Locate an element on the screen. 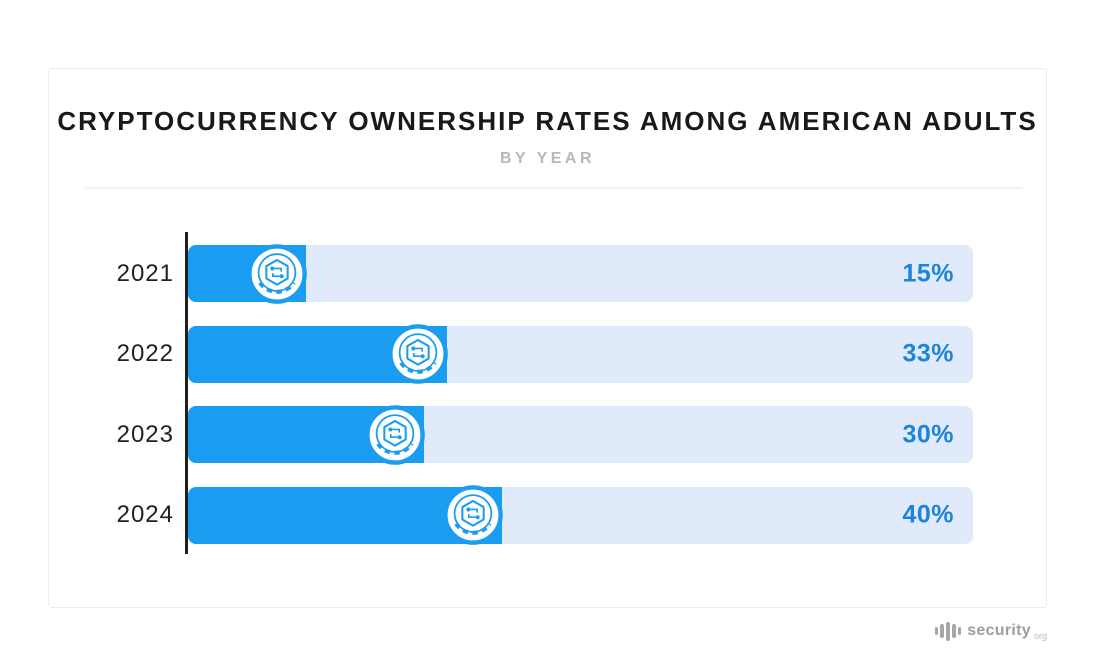  chart-subtitle: BY YEAR is located at coordinates (547, 158).